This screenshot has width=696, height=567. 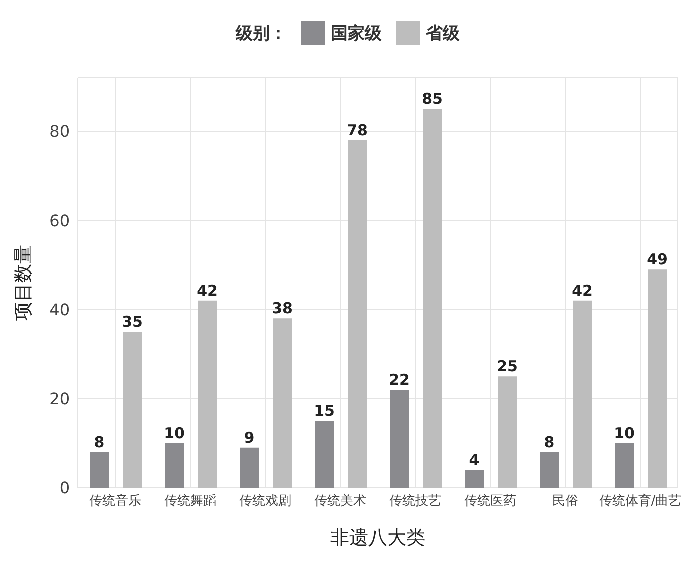 What do you see at coordinates (116, 502) in the screenshot?
I see `x-tick-label: 传统音乐` at bounding box center [116, 502].